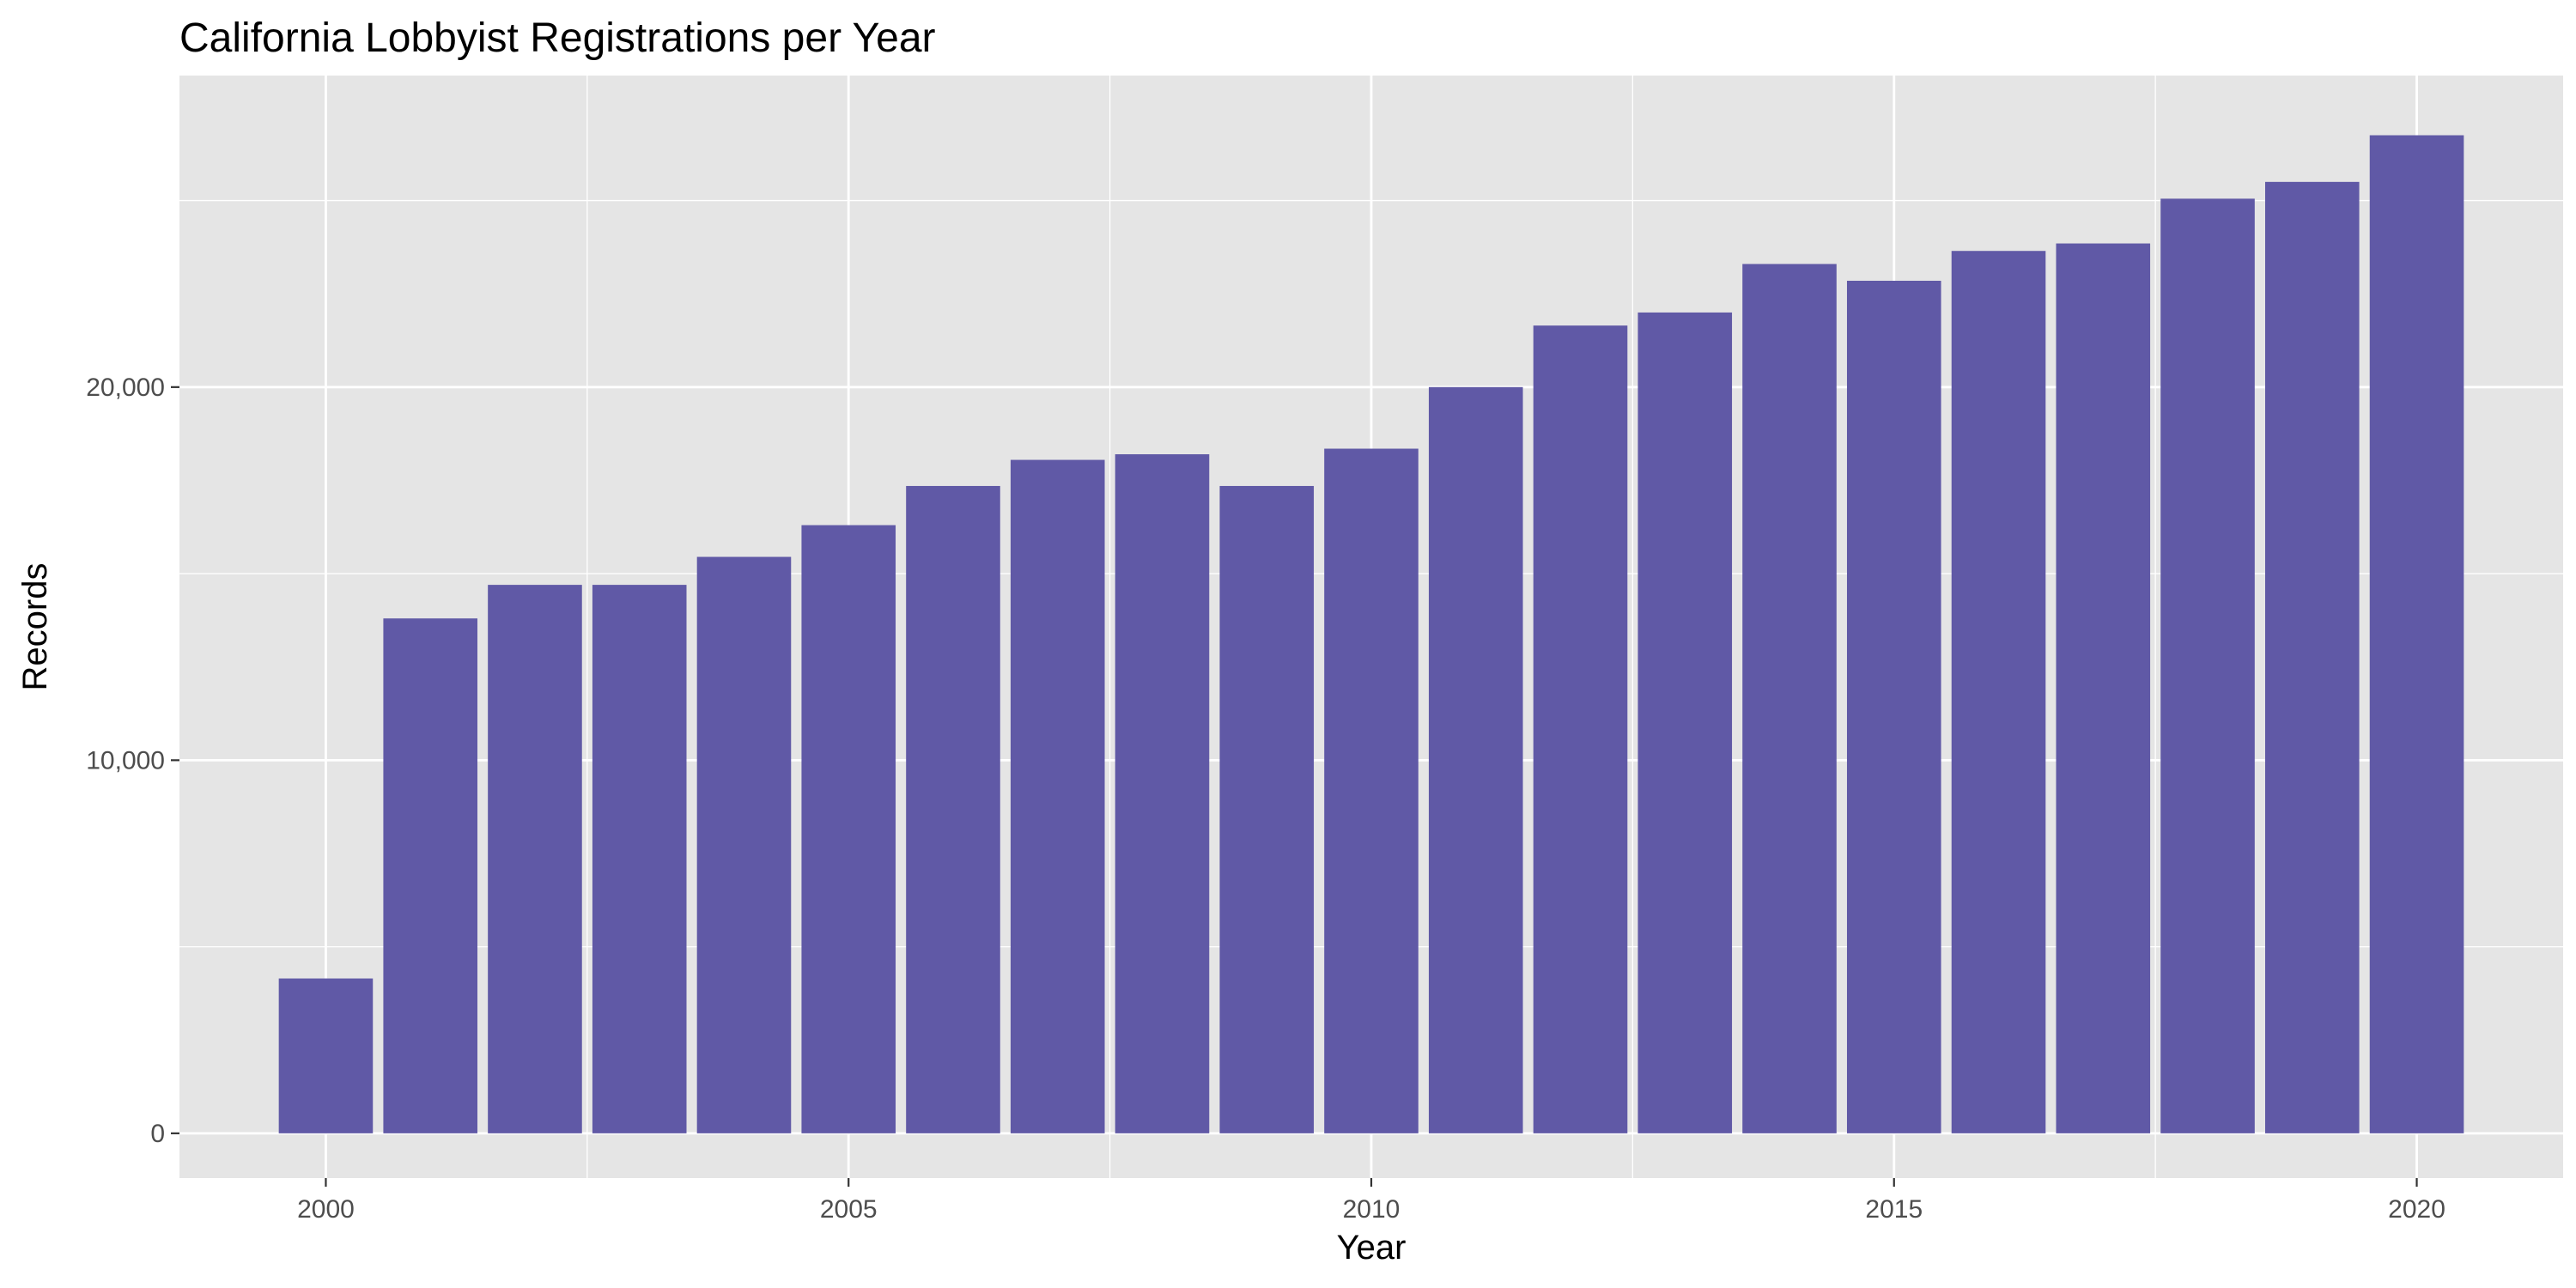  What do you see at coordinates (848, 829) in the screenshot?
I see `bar-2005` at bounding box center [848, 829].